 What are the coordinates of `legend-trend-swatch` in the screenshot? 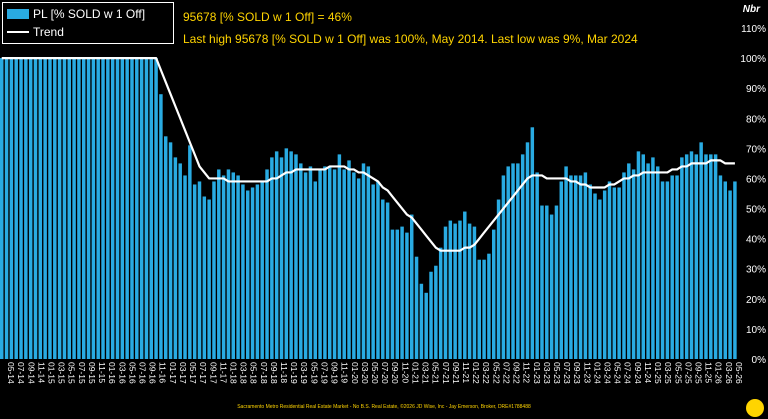 It's located at (18, 32).